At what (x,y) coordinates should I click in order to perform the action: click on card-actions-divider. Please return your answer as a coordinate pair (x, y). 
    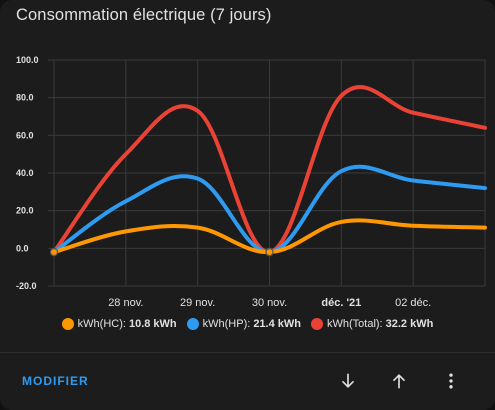
    Looking at the image, I should click on (247, 352).